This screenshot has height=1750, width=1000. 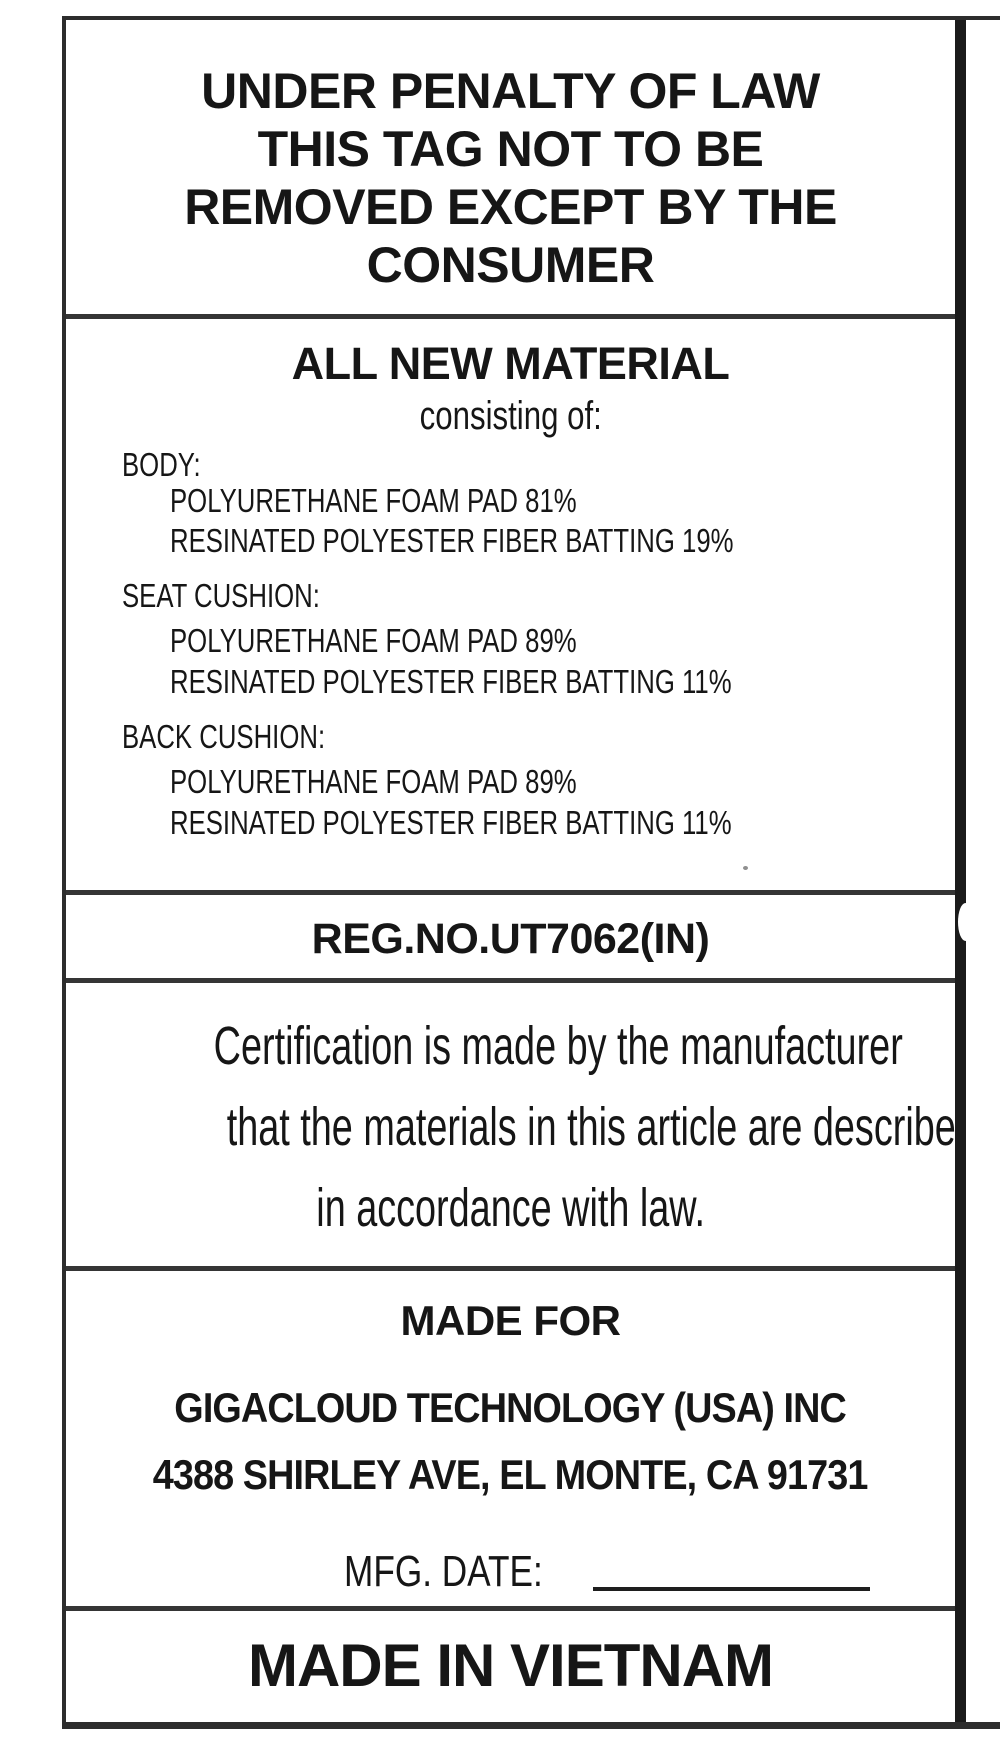 I want to click on back-component-2: RESINATED POLYESTER FIBER BATTING 11%, so click(x=451, y=822).